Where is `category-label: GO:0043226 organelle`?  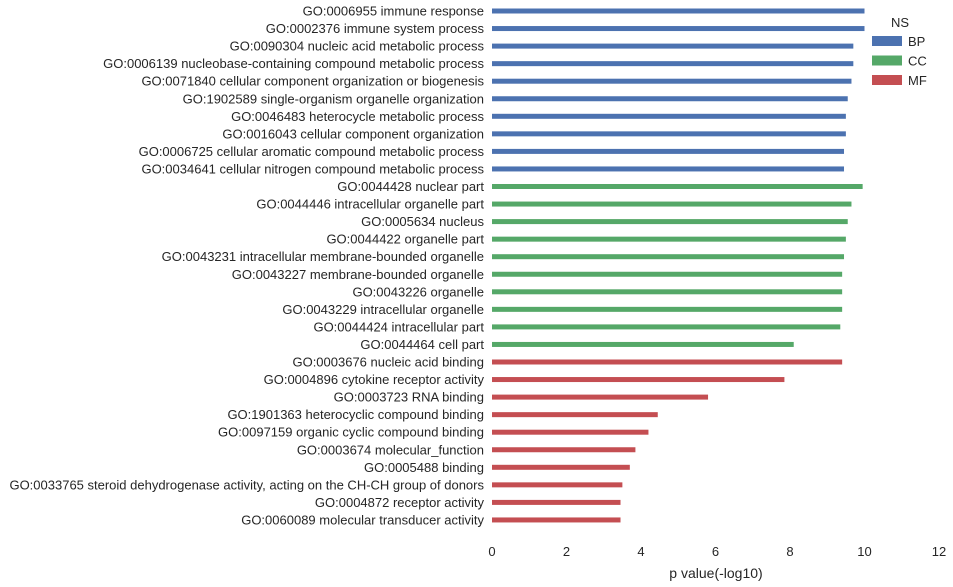 category-label: GO:0043226 organelle is located at coordinates (418, 291).